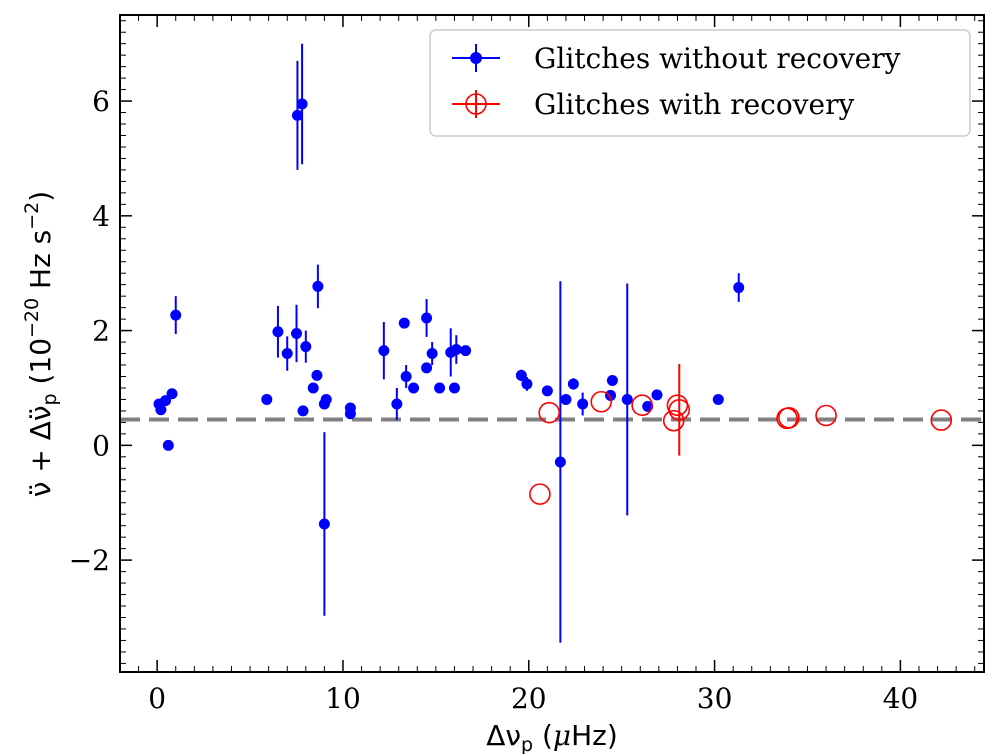 Image resolution: width=996 pixels, height=754 pixels. I want to click on legend-label-with-recovery: Glitches with recovery, so click(694, 104).